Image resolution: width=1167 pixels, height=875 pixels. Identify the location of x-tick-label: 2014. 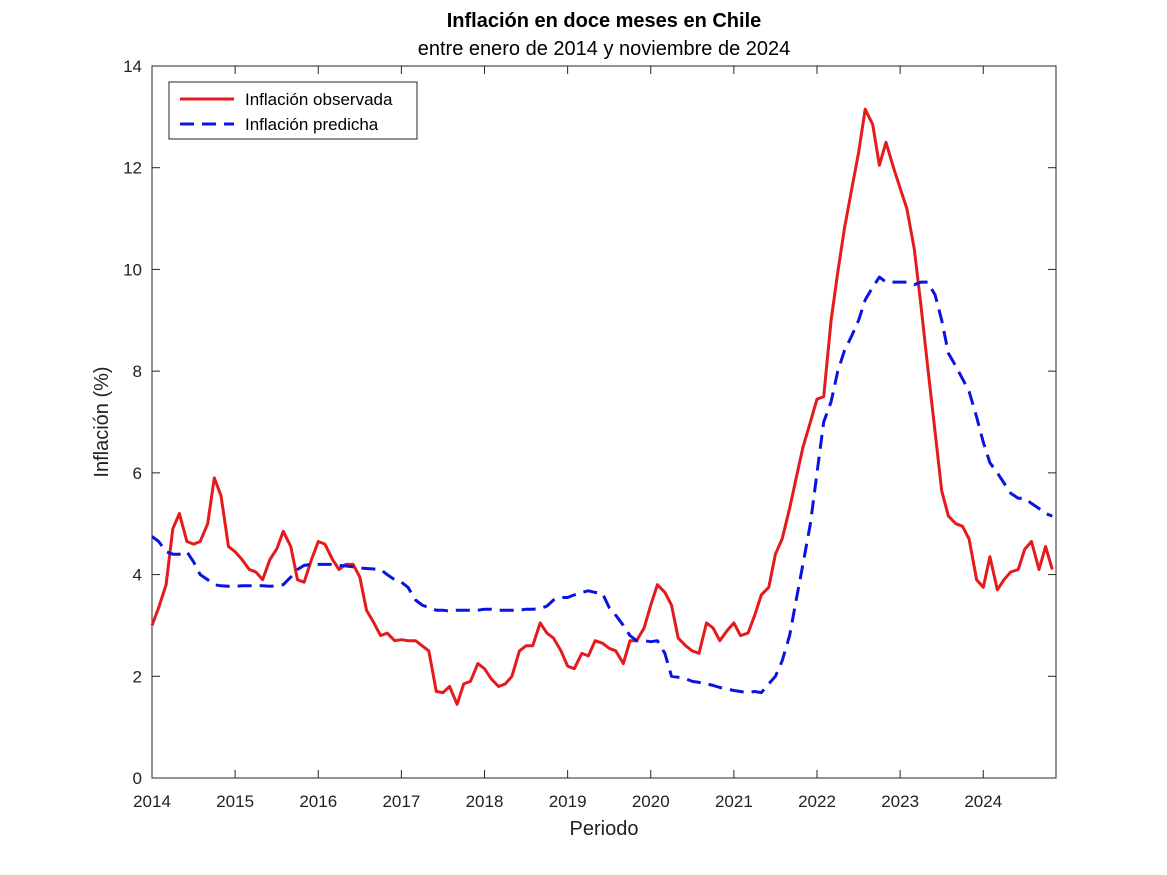
(152, 801).